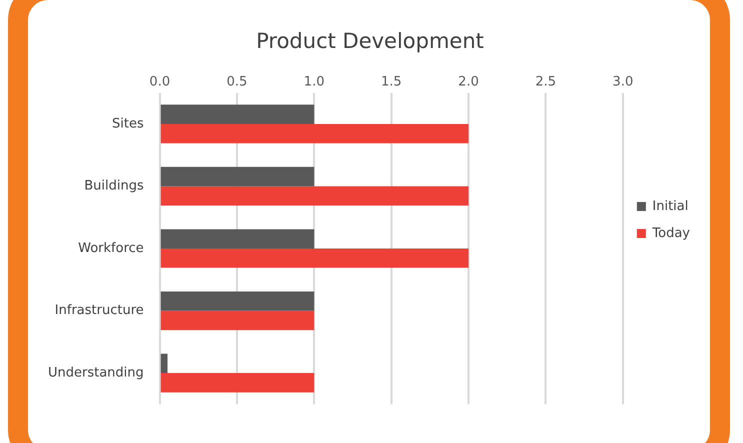 The height and width of the screenshot is (443, 743). Describe the element at coordinates (96, 372) in the screenshot. I see `y-tick-label: Understanding` at that location.